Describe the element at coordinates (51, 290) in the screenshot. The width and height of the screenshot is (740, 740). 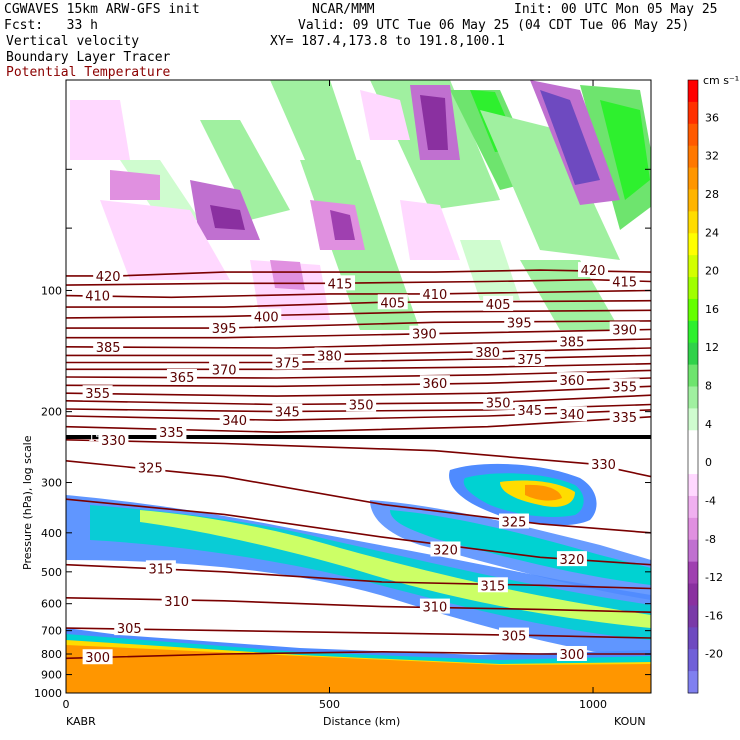
I see `y-tick-label: 100` at that location.